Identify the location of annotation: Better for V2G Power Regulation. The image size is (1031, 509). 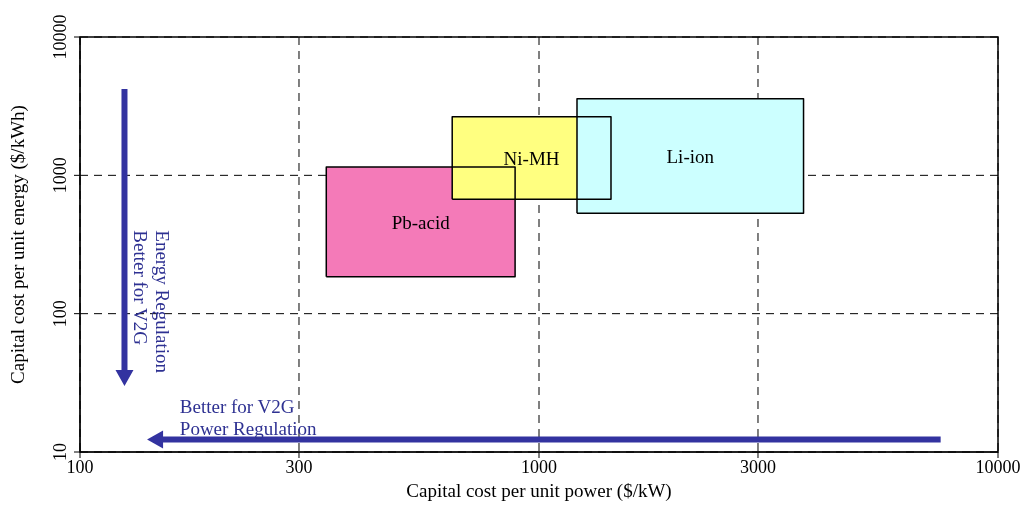
(248, 418).